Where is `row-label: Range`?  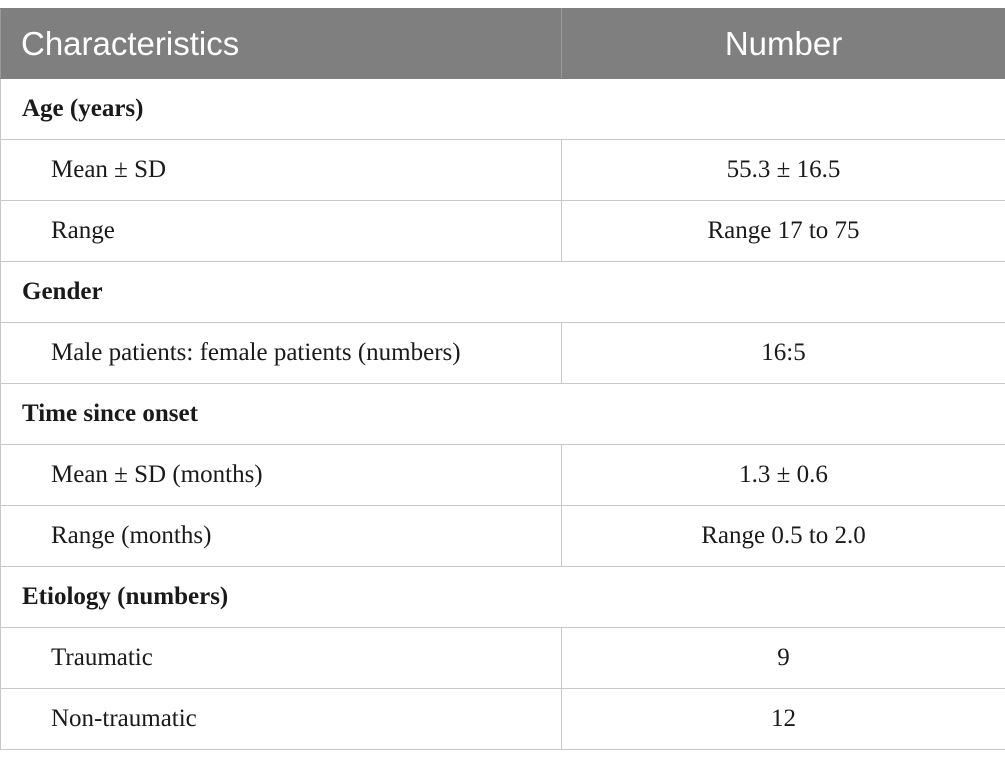 row-label: Range is located at coordinates (281, 231).